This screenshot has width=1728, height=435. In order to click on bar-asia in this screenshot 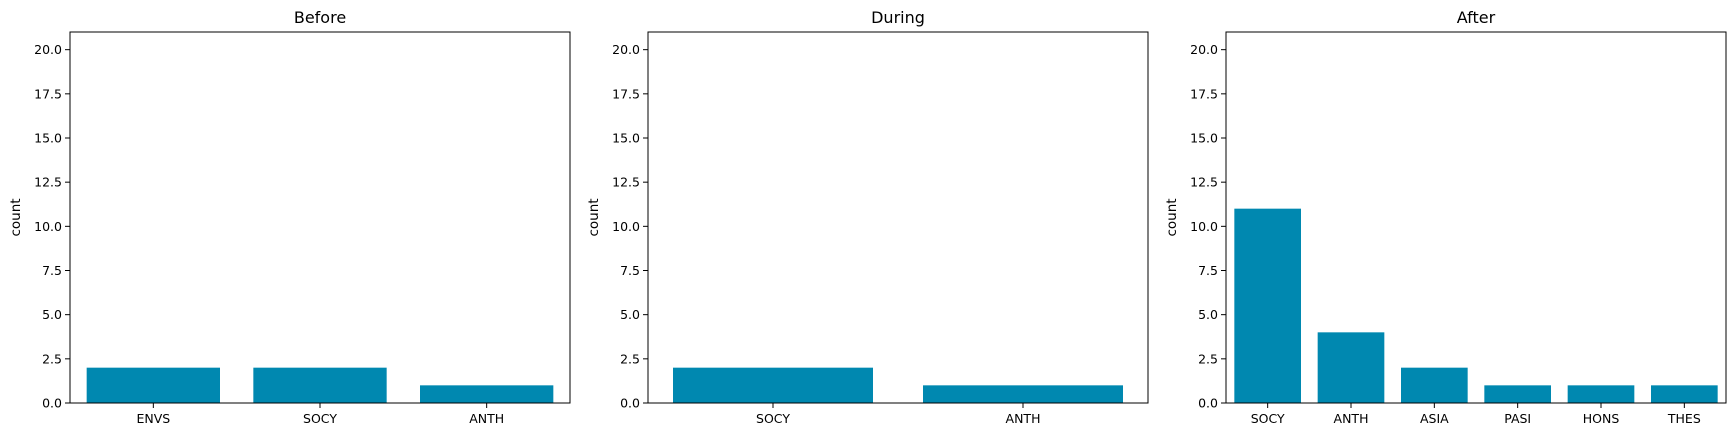, I will do `click(1434, 385)`.